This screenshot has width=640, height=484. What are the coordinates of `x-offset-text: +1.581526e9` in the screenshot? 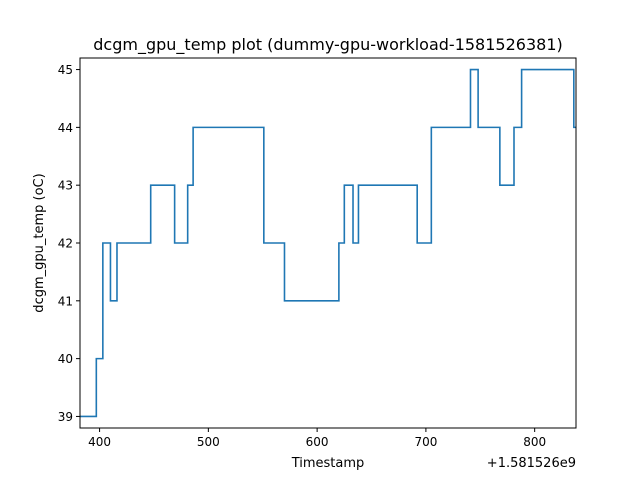 It's located at (531, 463).